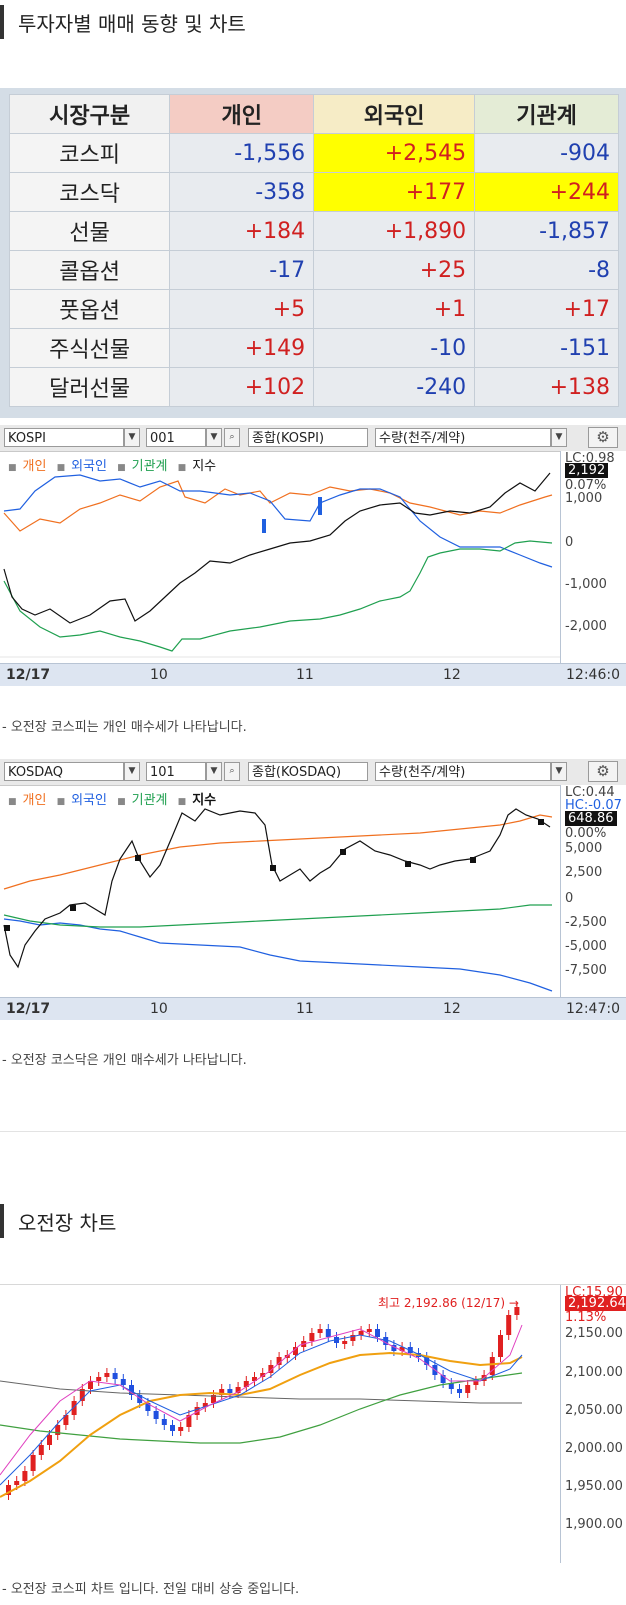 The image size is (626, 1605). What do you see at coordinates (593, 805) in the screenshot?
I see `y-label: HC:-0.07` at bounding box center [593, 805].